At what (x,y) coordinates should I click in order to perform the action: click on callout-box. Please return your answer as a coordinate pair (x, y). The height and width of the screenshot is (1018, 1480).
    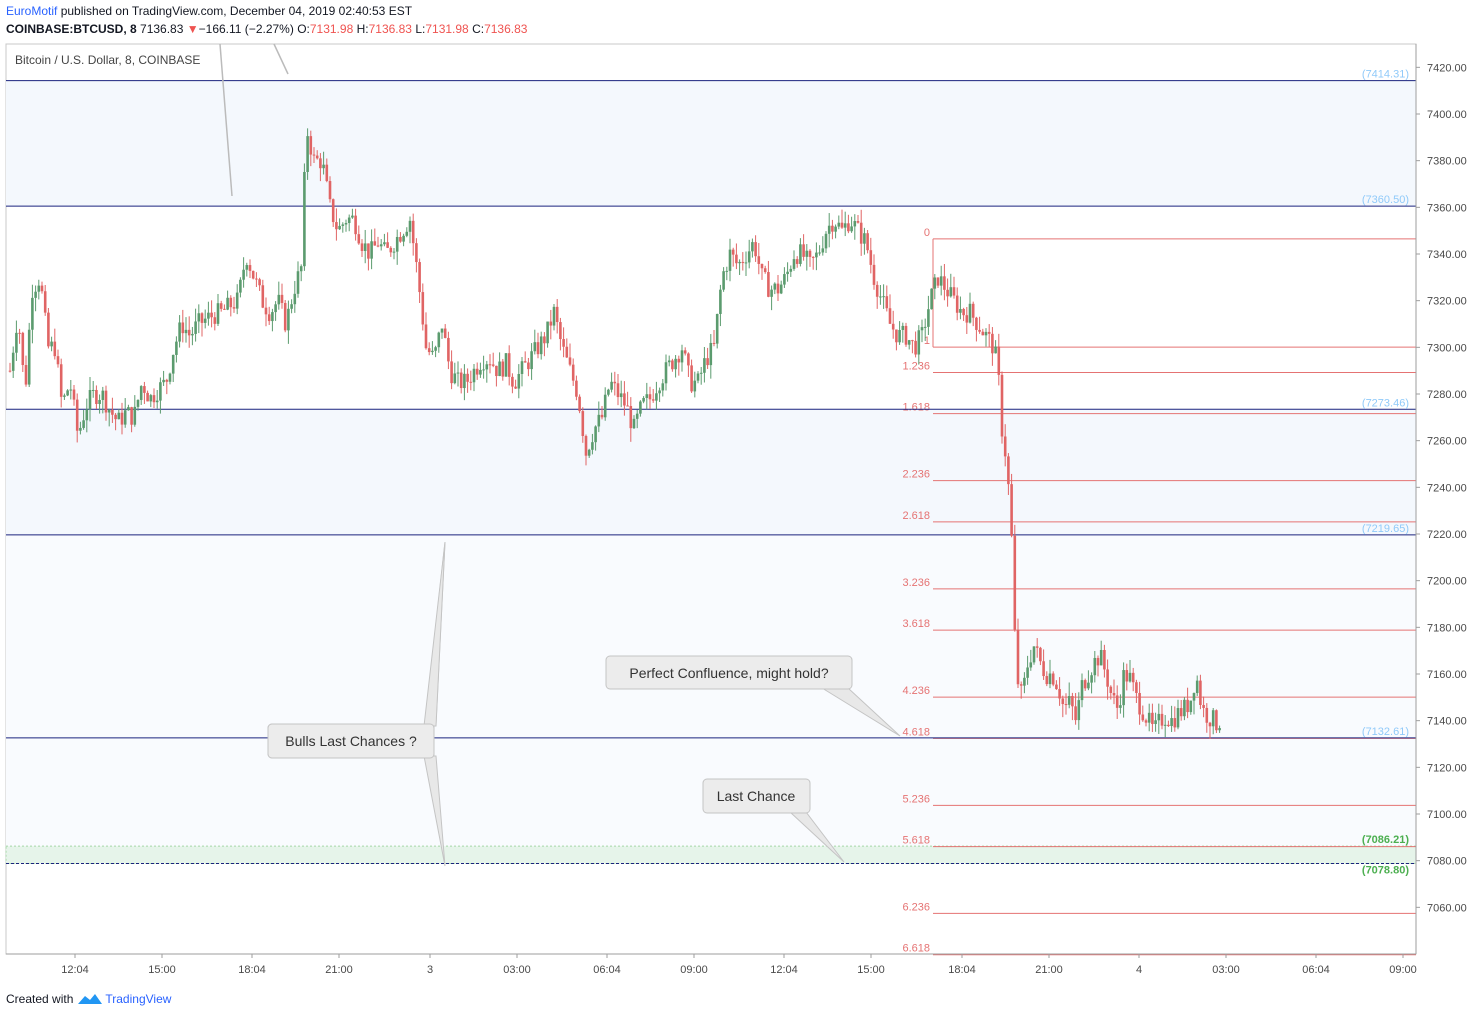
    Looking at the image, I should click on (756, 796).